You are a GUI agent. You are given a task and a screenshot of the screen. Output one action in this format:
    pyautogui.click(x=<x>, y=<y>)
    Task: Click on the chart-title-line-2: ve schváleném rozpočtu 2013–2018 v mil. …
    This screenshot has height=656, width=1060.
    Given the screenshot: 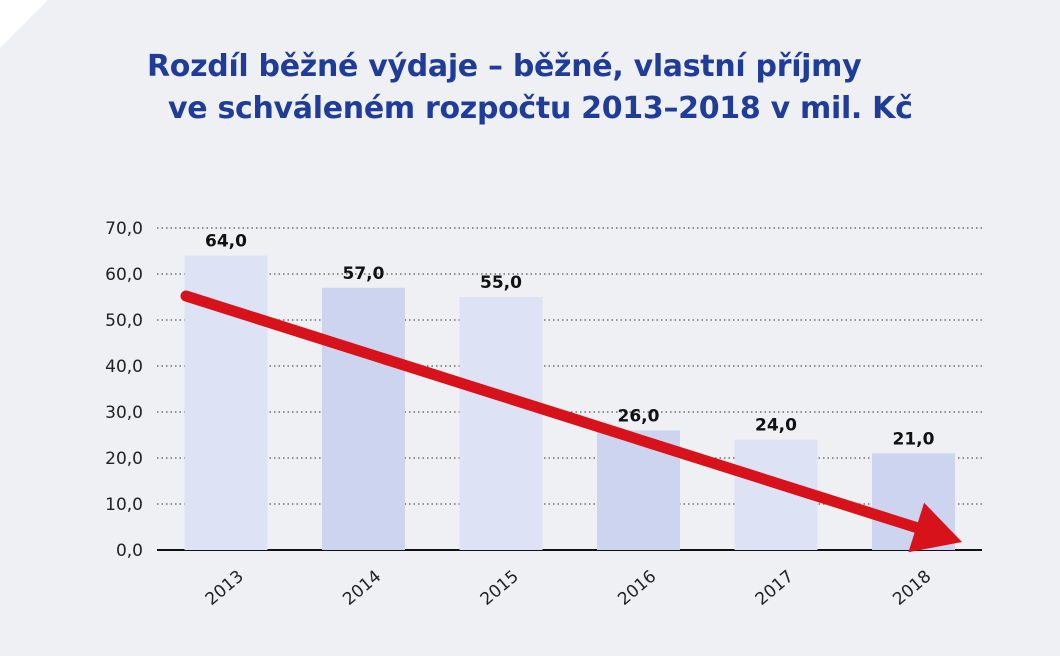 What is the action you would take?
    pyautogui.click(x=540, y=108)
    